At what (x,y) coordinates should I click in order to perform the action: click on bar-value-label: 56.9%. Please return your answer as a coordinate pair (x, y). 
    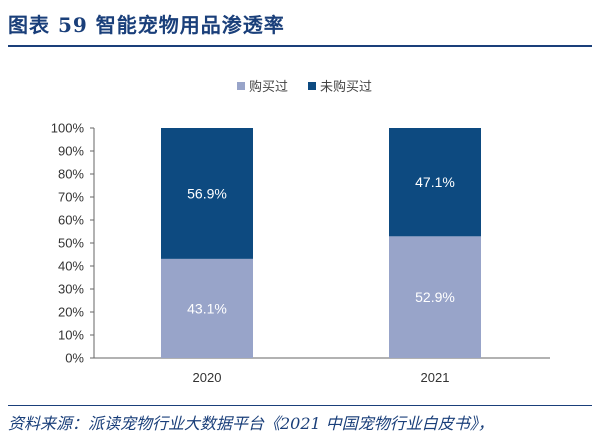
    Looking at the image, I should click on (207, 193).